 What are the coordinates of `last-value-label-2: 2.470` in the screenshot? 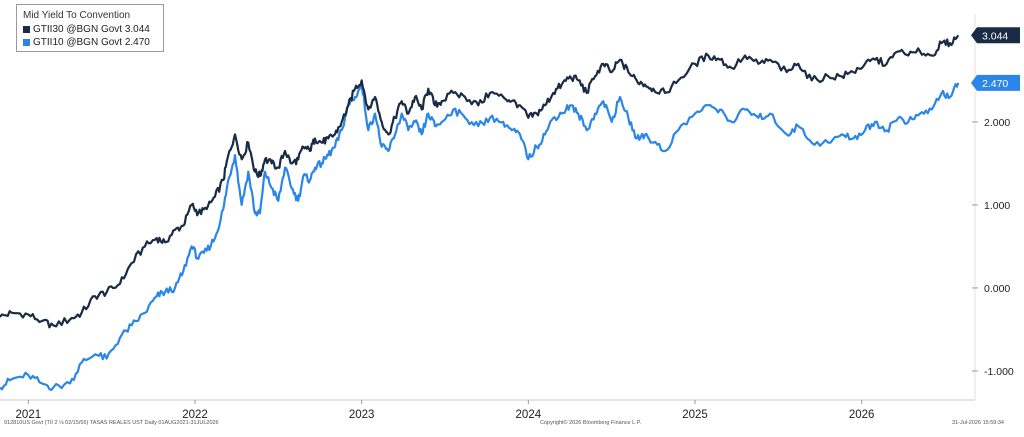 It's located at (995, 84).